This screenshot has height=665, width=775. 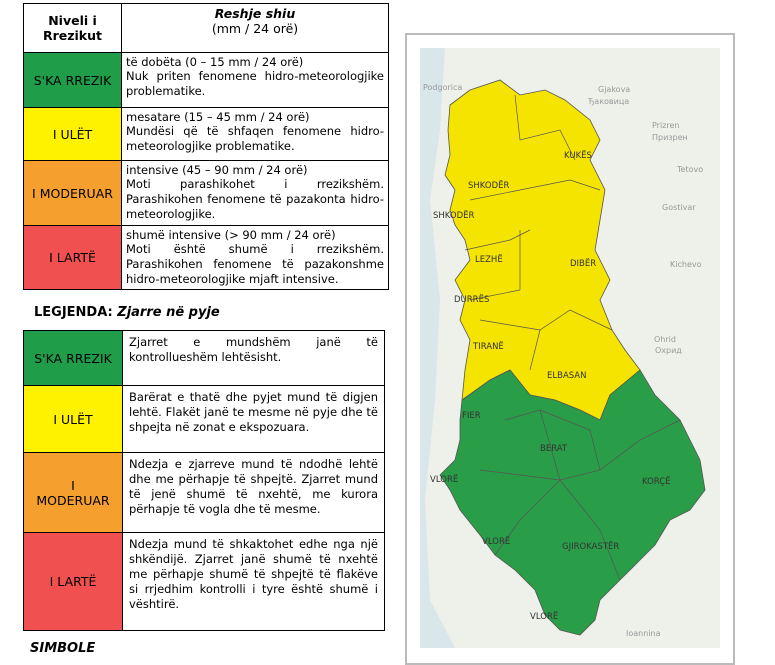 I want to click on region-label: GJIROKASTËR, so click(x=590, y=546).